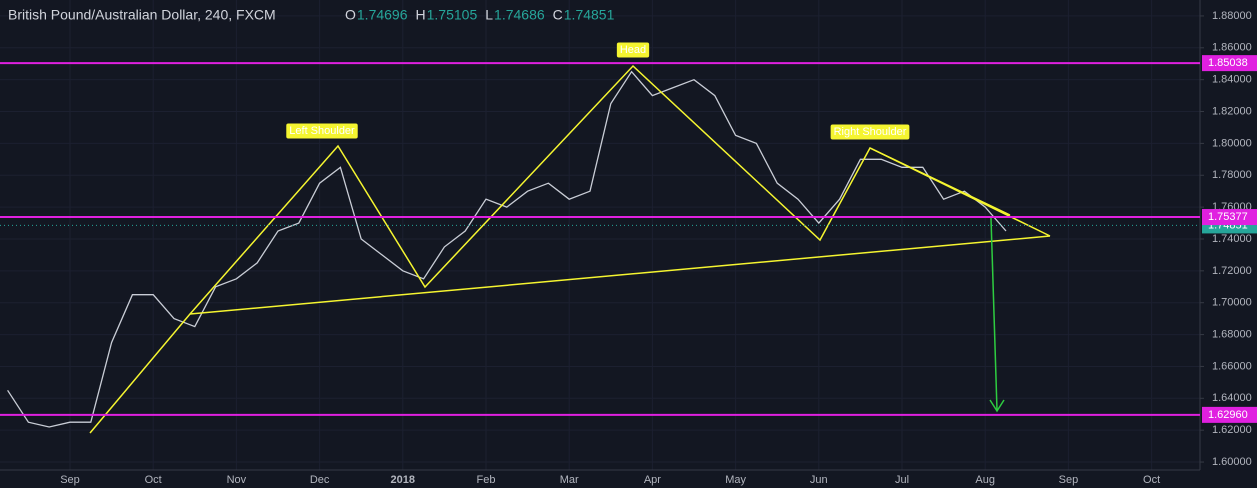 The width and height of the screenshot is (1257, 488). I want to click on annotation: Head, so click(633, 50).